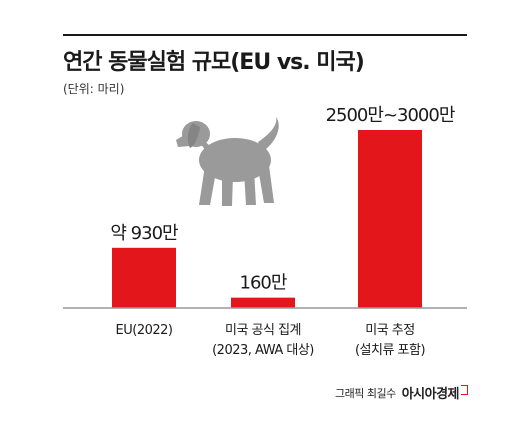 The image size is (530, 425). I want to click on category-label-1-line-1: EU(2022), so click(144, 330).